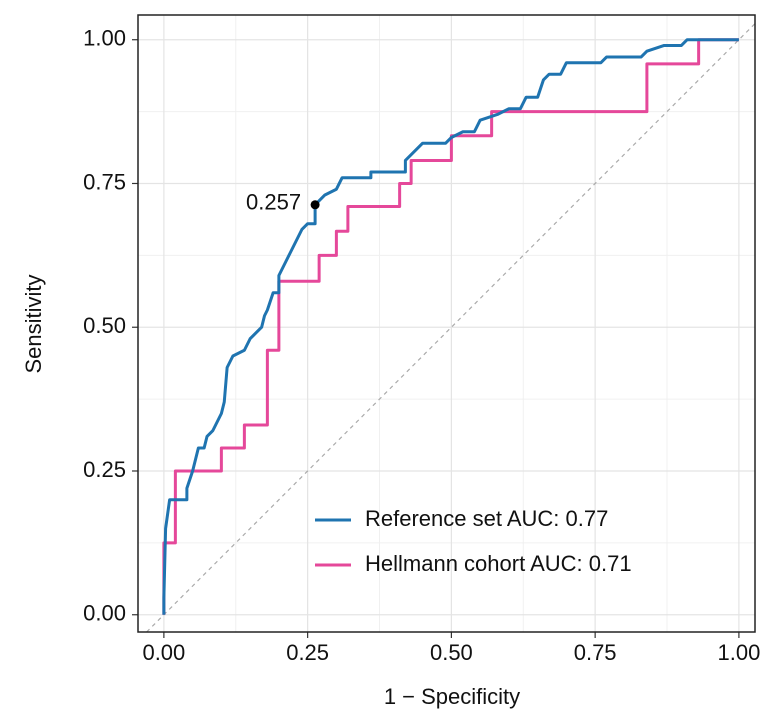 This screenshot has height=724, width=774. Describe the element at coordinates (452, 696) in the screenshot. I see `x-axis-title: 1 − Specificity` at that location.